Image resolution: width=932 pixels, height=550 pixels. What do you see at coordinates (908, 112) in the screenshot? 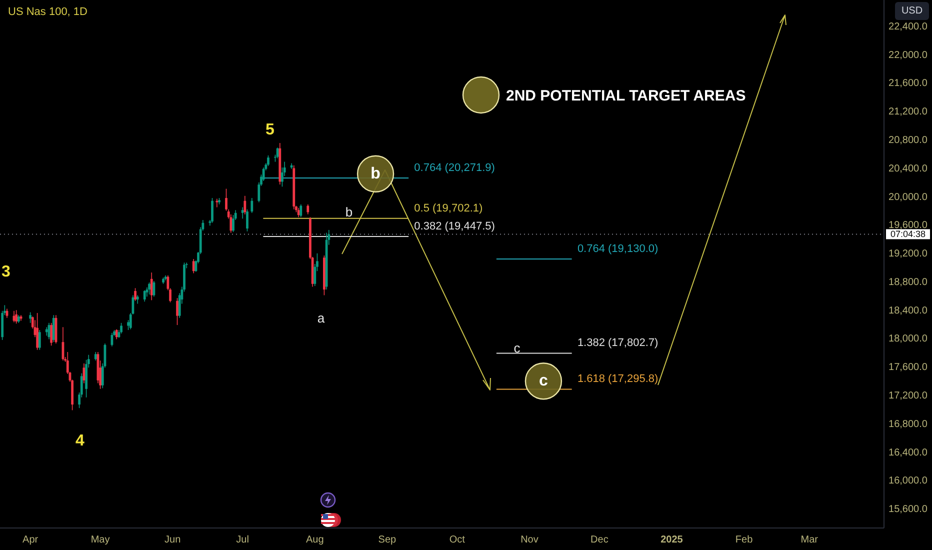
I see `y-tick-label: 21,200.0` at bounding box center [908, 112].